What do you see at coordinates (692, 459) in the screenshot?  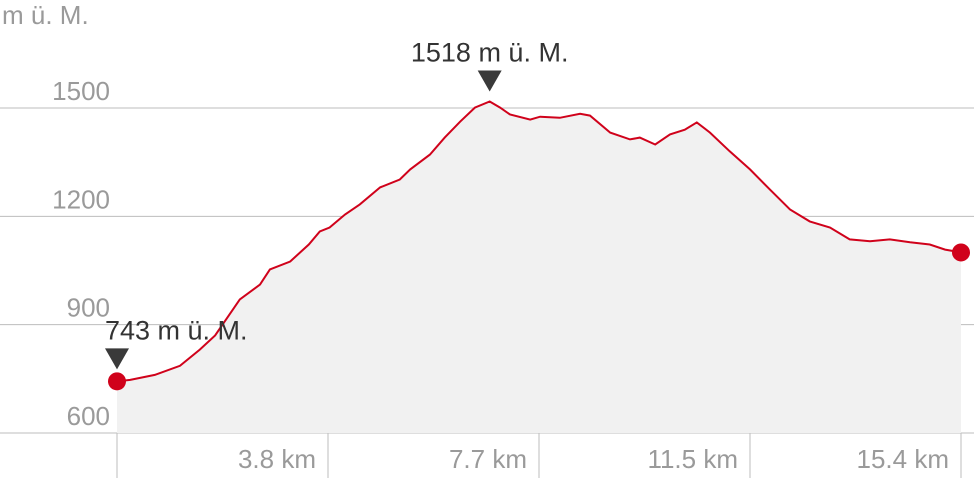 I see `x-tick-label: 11.5 km` at bounding box center [692, 459].